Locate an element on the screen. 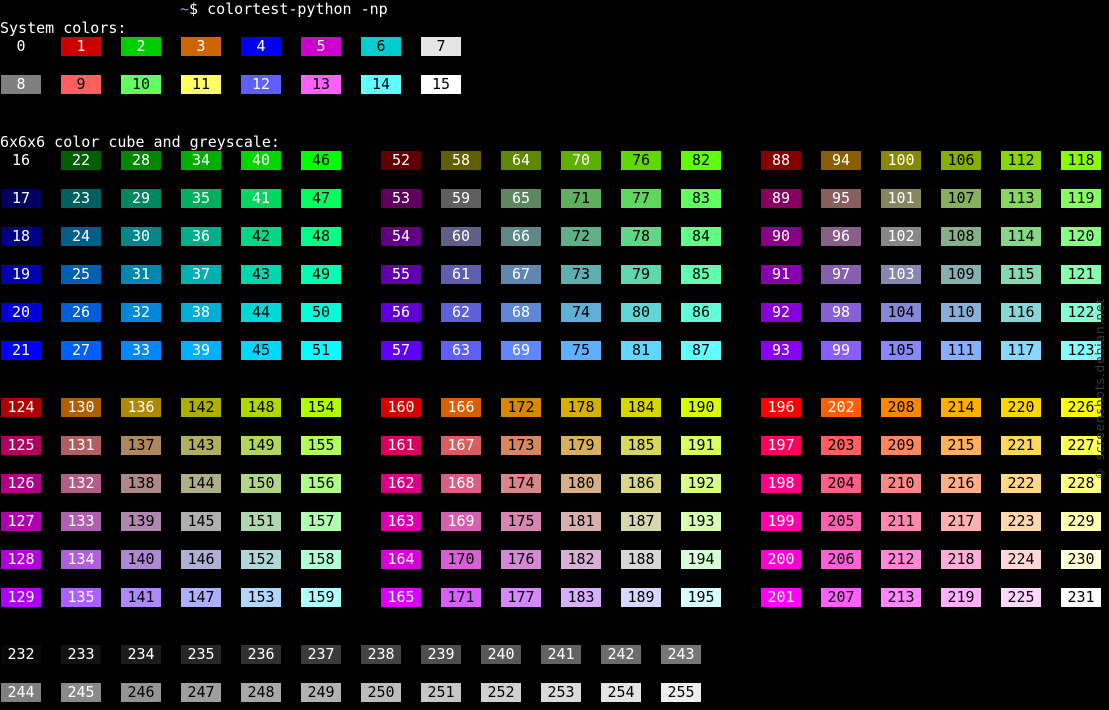 Image resolution: width=1109 pixels, height=710 pixels. color-swatch-83: 83 is located at coordinates (701, 198).